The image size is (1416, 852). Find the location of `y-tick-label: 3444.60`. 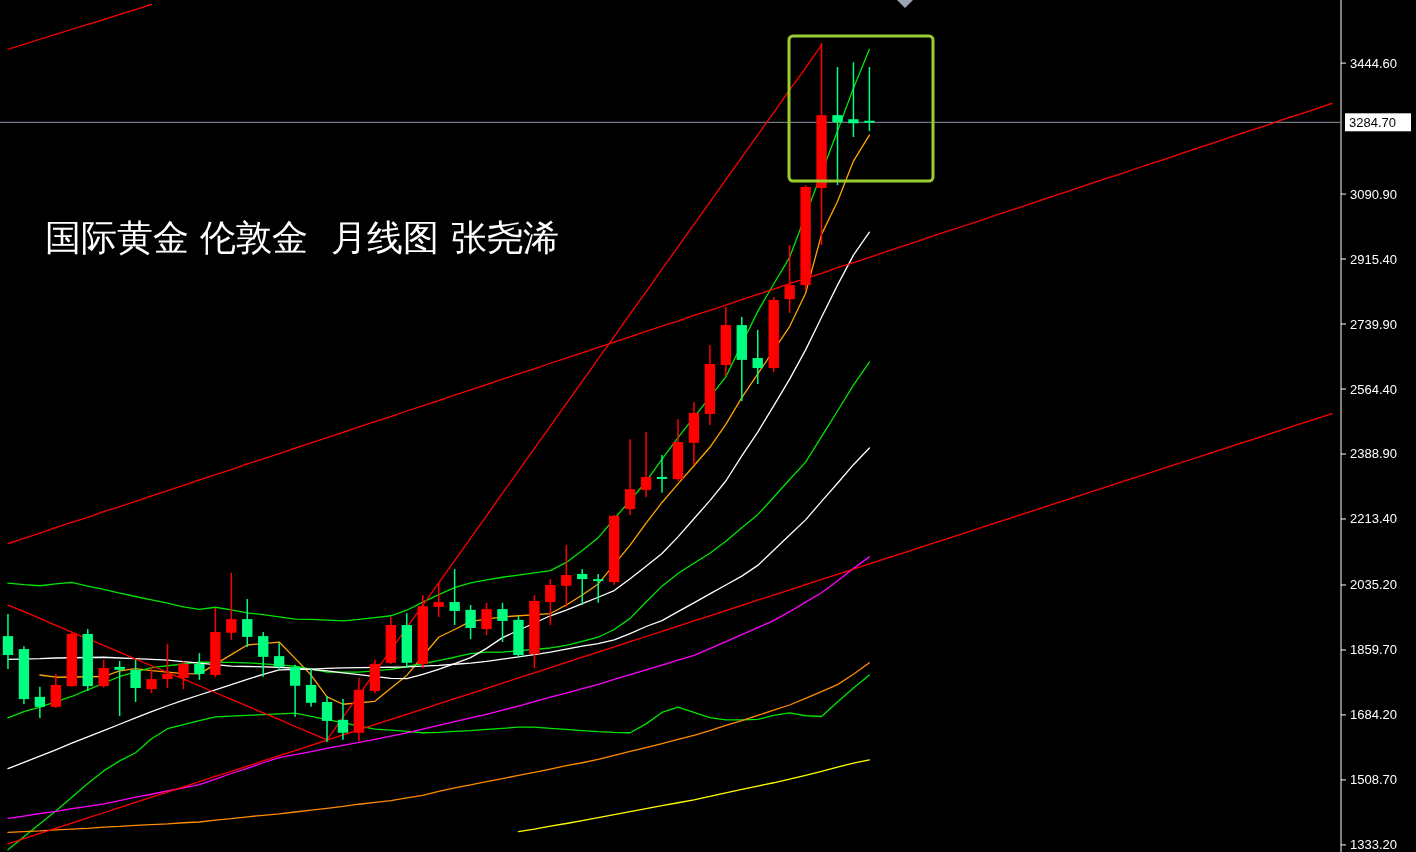

y-tick-label: 3444.60 is located at coordinates (1373, 63).